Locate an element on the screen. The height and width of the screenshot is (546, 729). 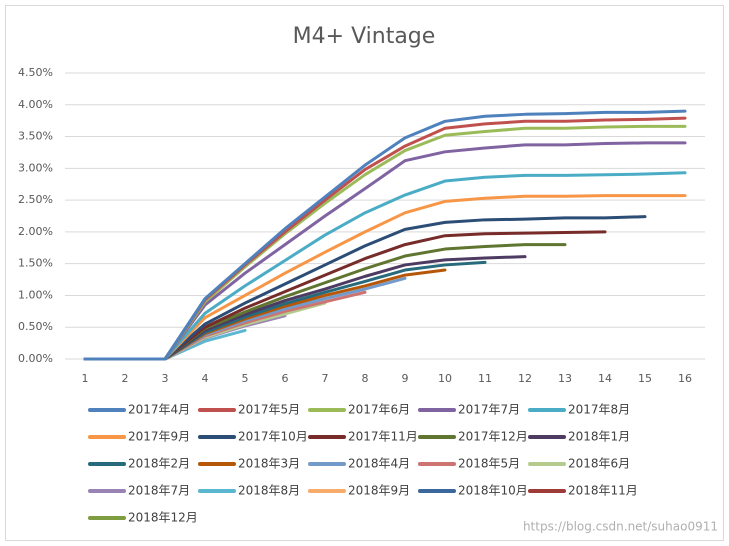
y-tick-label: 1.50% is located at coordinates (35, 263).